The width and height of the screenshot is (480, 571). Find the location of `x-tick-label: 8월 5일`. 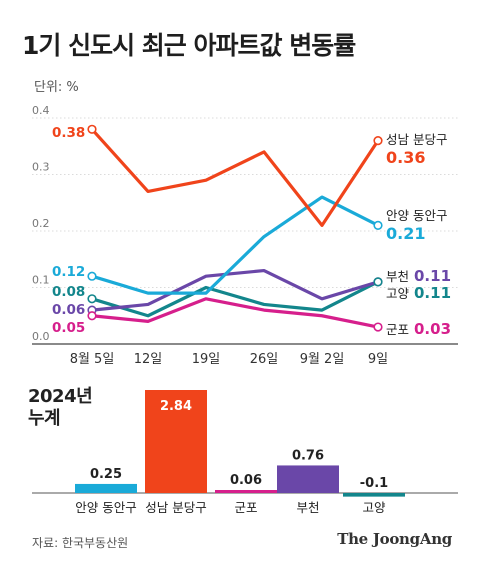

x-tick-label: 8월 5일 is located at coordinates (92, 359).